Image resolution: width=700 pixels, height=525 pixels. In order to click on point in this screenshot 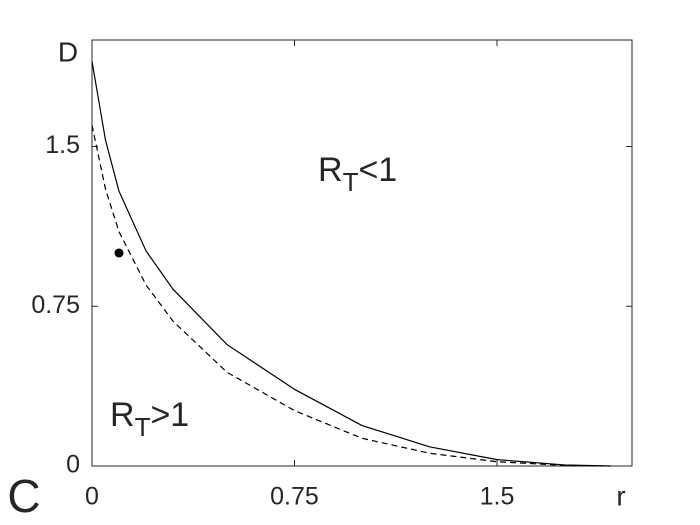, I will do `click(119, 253)`.